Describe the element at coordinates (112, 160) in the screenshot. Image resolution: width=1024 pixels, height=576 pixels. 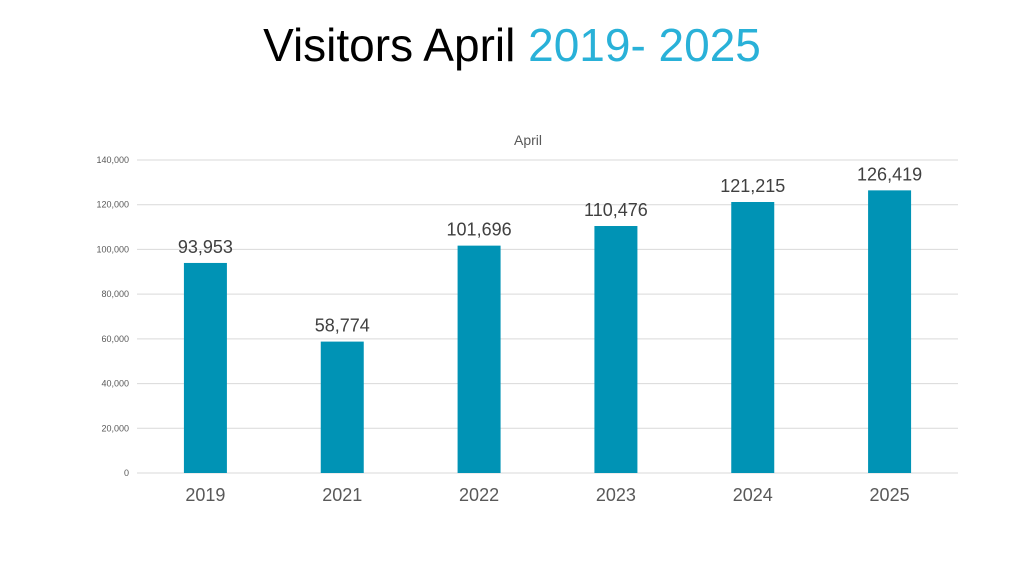
I see `y-tick-label: 140,000` at that location.